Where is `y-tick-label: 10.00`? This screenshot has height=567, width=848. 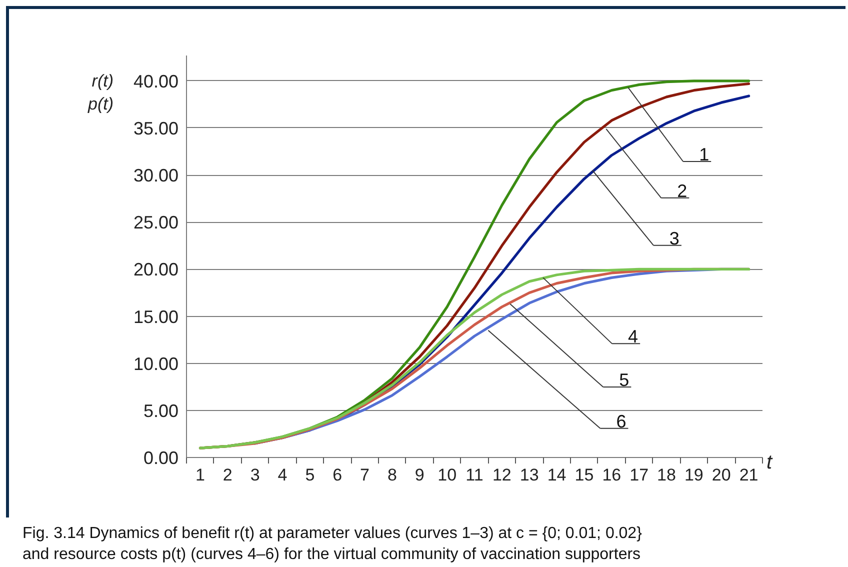
y-tick-label: 10.00 is located at coordinates (156, 364).